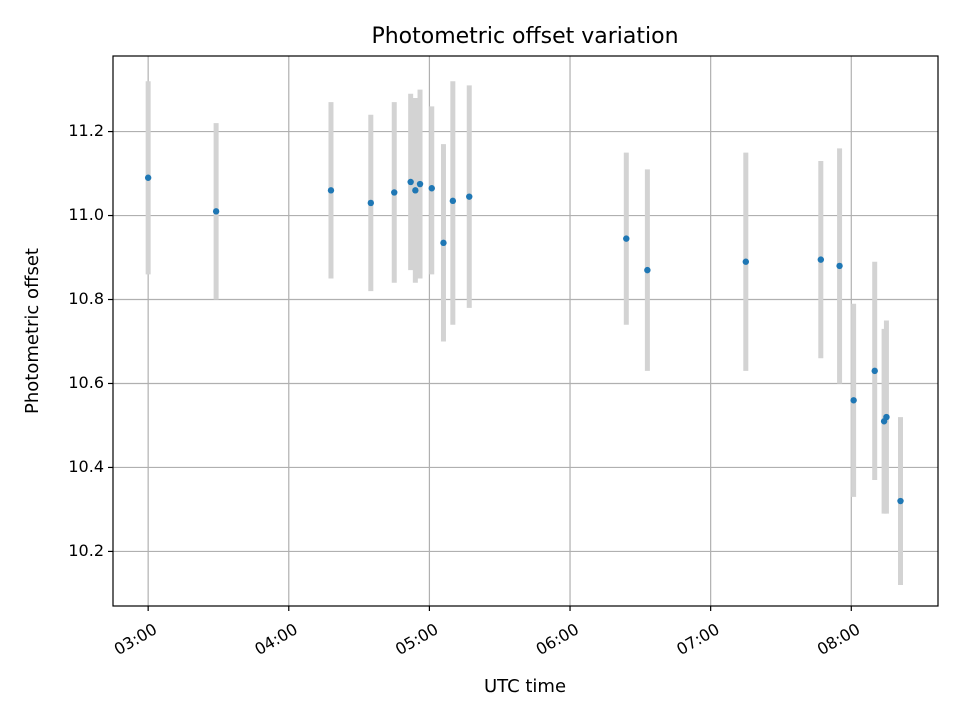 This screenshot has width=960, height=720. I want to click on y-tick-label: 10.6, so click(86, 382).